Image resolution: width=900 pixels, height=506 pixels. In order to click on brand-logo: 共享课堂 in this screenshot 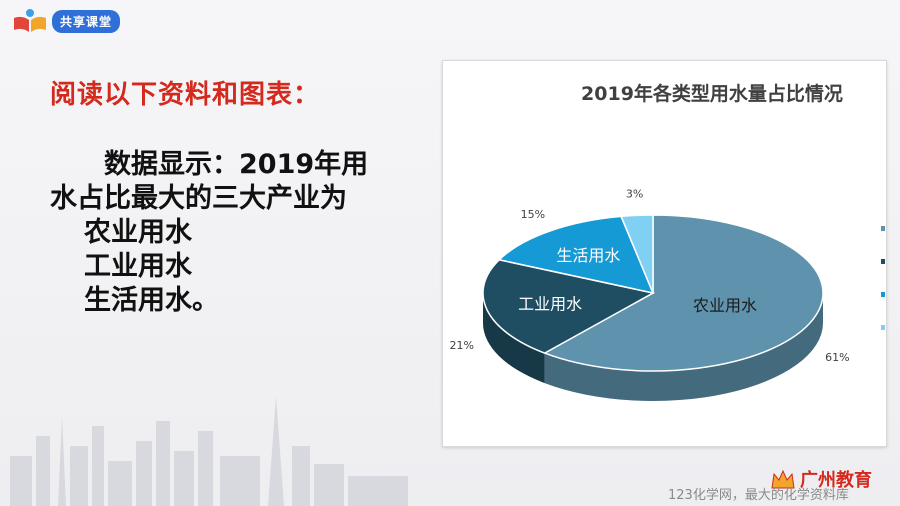, I will do `click(66, 21)`.